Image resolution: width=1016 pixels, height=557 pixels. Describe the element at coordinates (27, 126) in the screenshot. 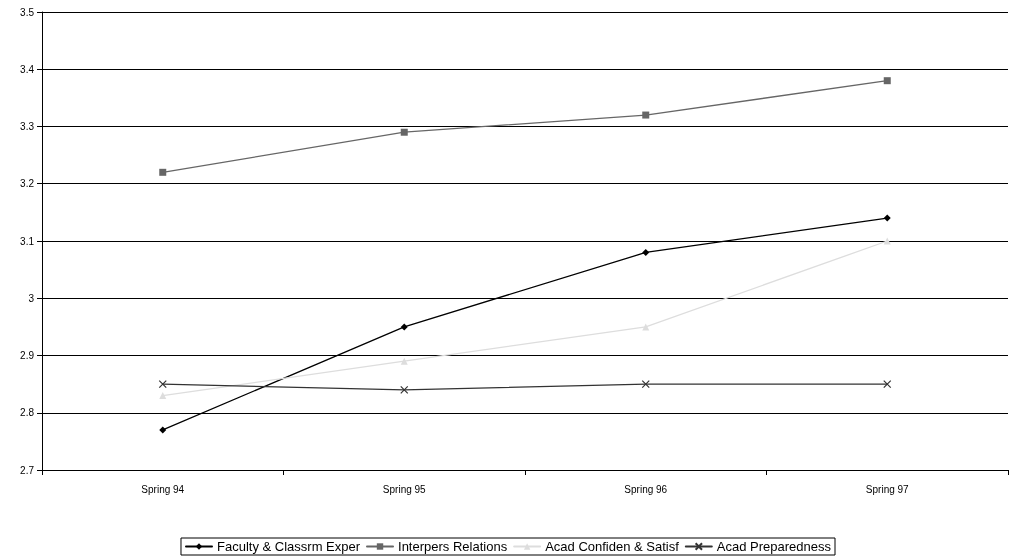

I see `y-tick-label: 3.3` at that location.